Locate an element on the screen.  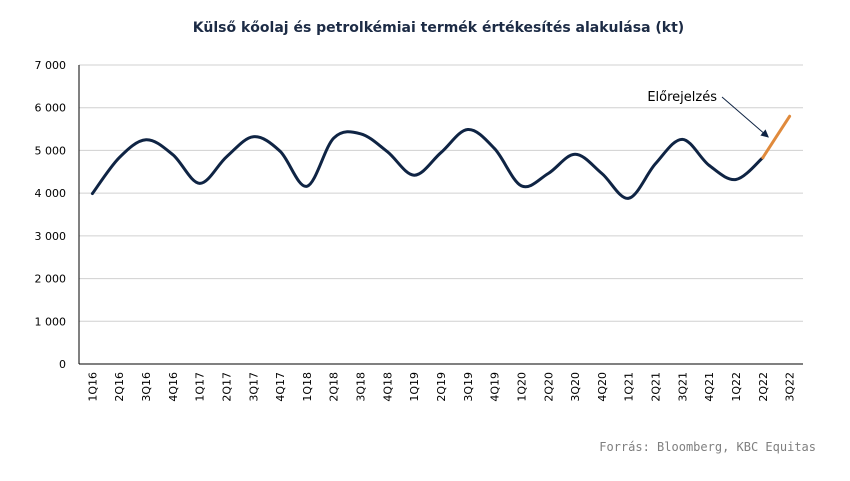
x-tick-label: 1Q19 is located at coordinates (414, 387).